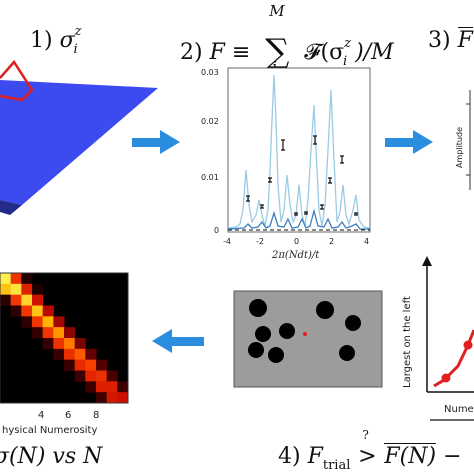  What do you see at coordinates (178, 341) in the screenshot?
I see `arrow-left` at bounding box center [178, 341].